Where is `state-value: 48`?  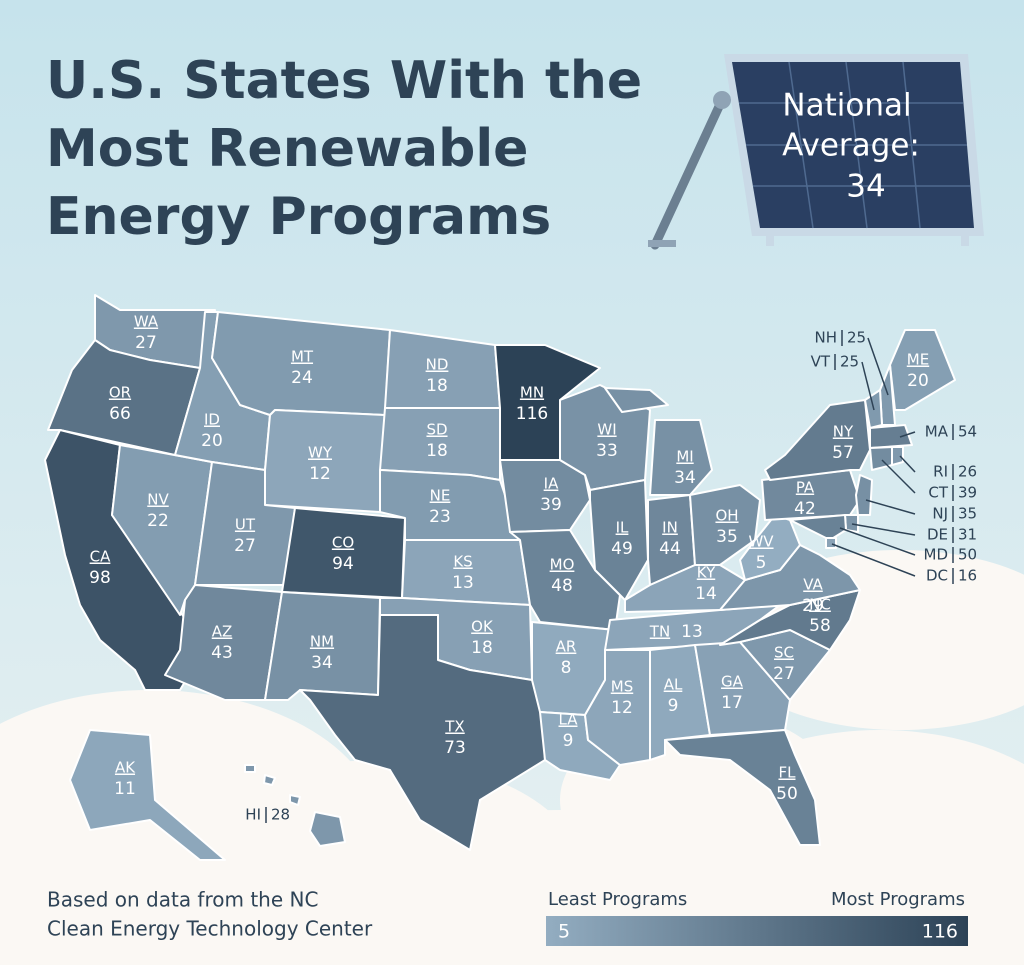
state-value: 48 is located at coordinates (562, 586).